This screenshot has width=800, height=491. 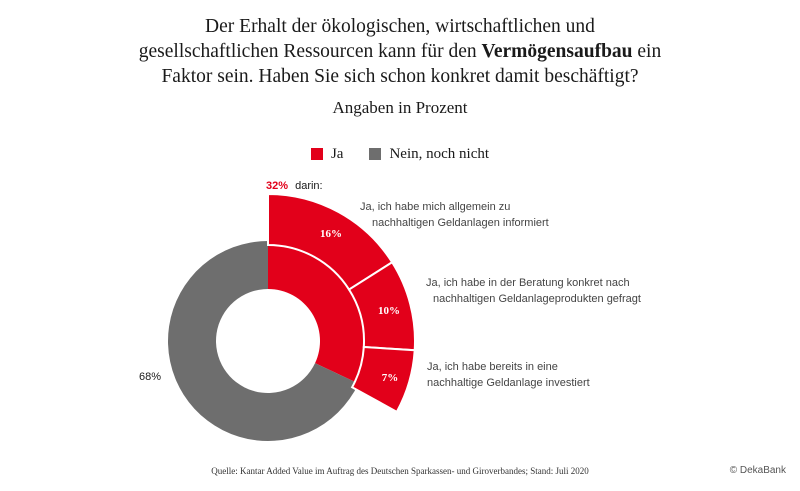 What do you see at coordinates (337, 153) in the screenshot?
I see `legend-label-ja: Ja` at bounding box center [337, 153].